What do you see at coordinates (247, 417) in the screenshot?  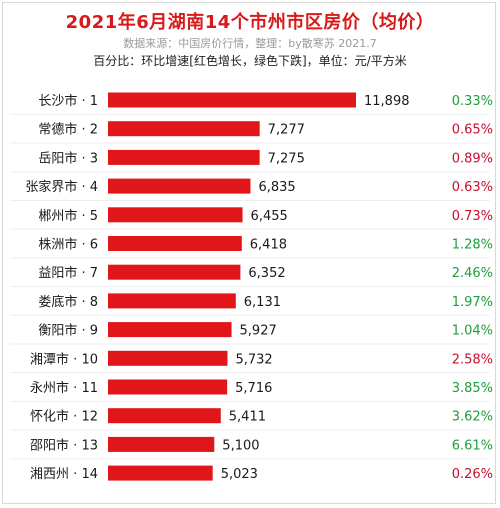 I see `value-label: 5,411` at bounding box center [247, 417].